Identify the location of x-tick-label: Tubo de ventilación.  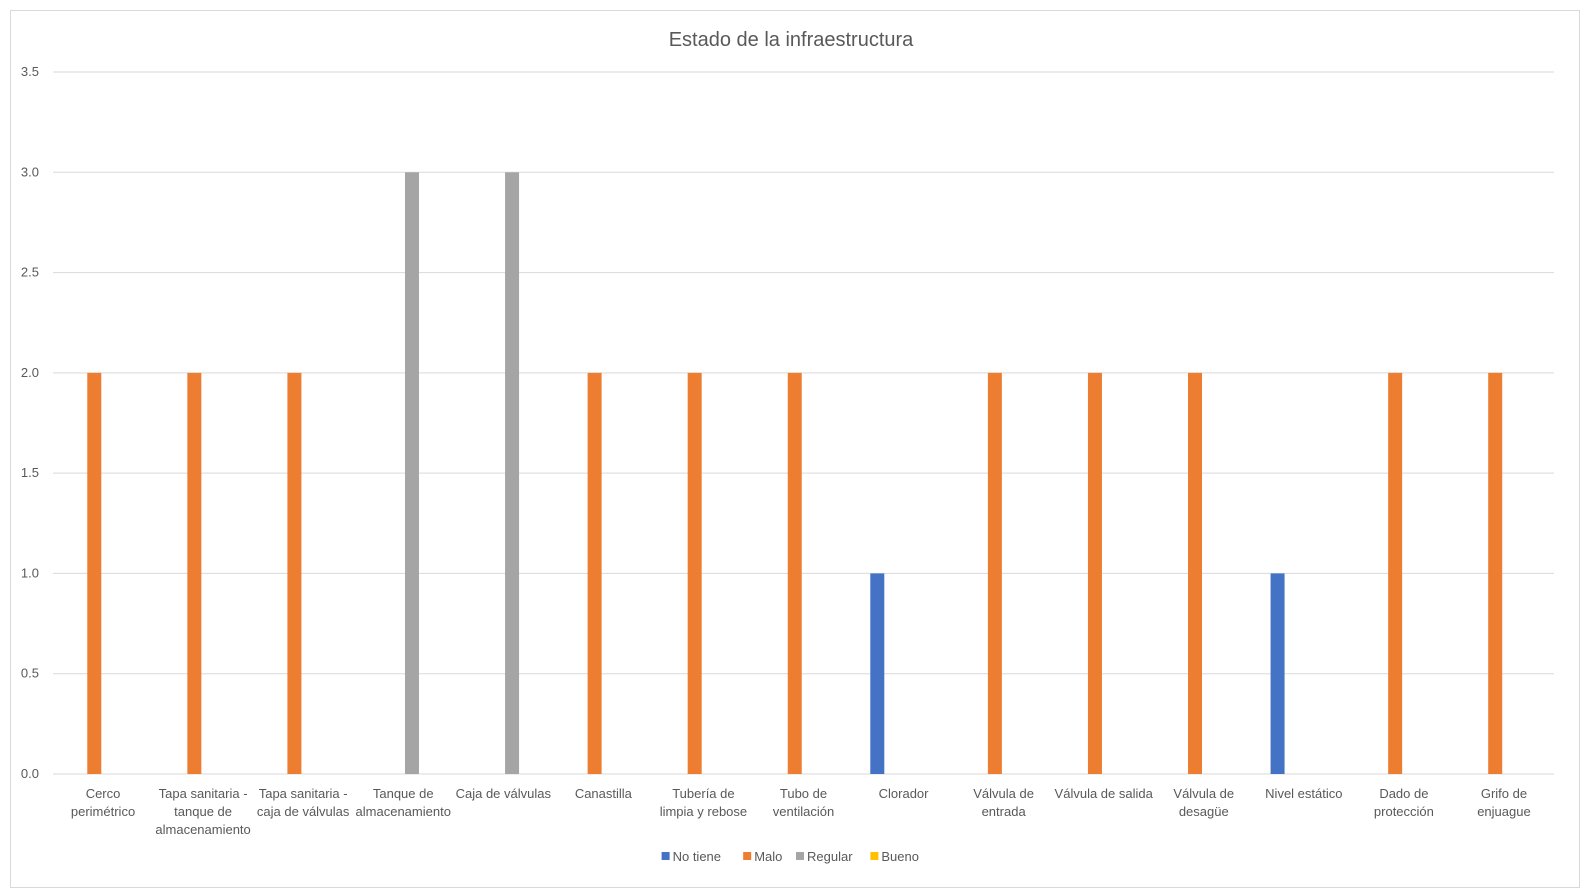
(803, 802).